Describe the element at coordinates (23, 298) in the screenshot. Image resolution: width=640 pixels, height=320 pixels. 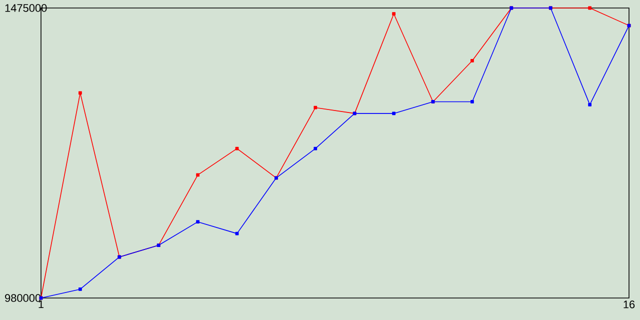
I see `y-tick-label: 980000` at that location.